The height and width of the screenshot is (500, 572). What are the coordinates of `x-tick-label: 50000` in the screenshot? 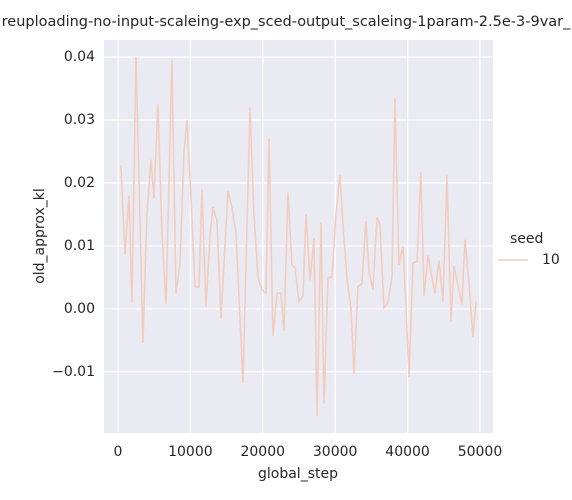 It's located at (480, 452).